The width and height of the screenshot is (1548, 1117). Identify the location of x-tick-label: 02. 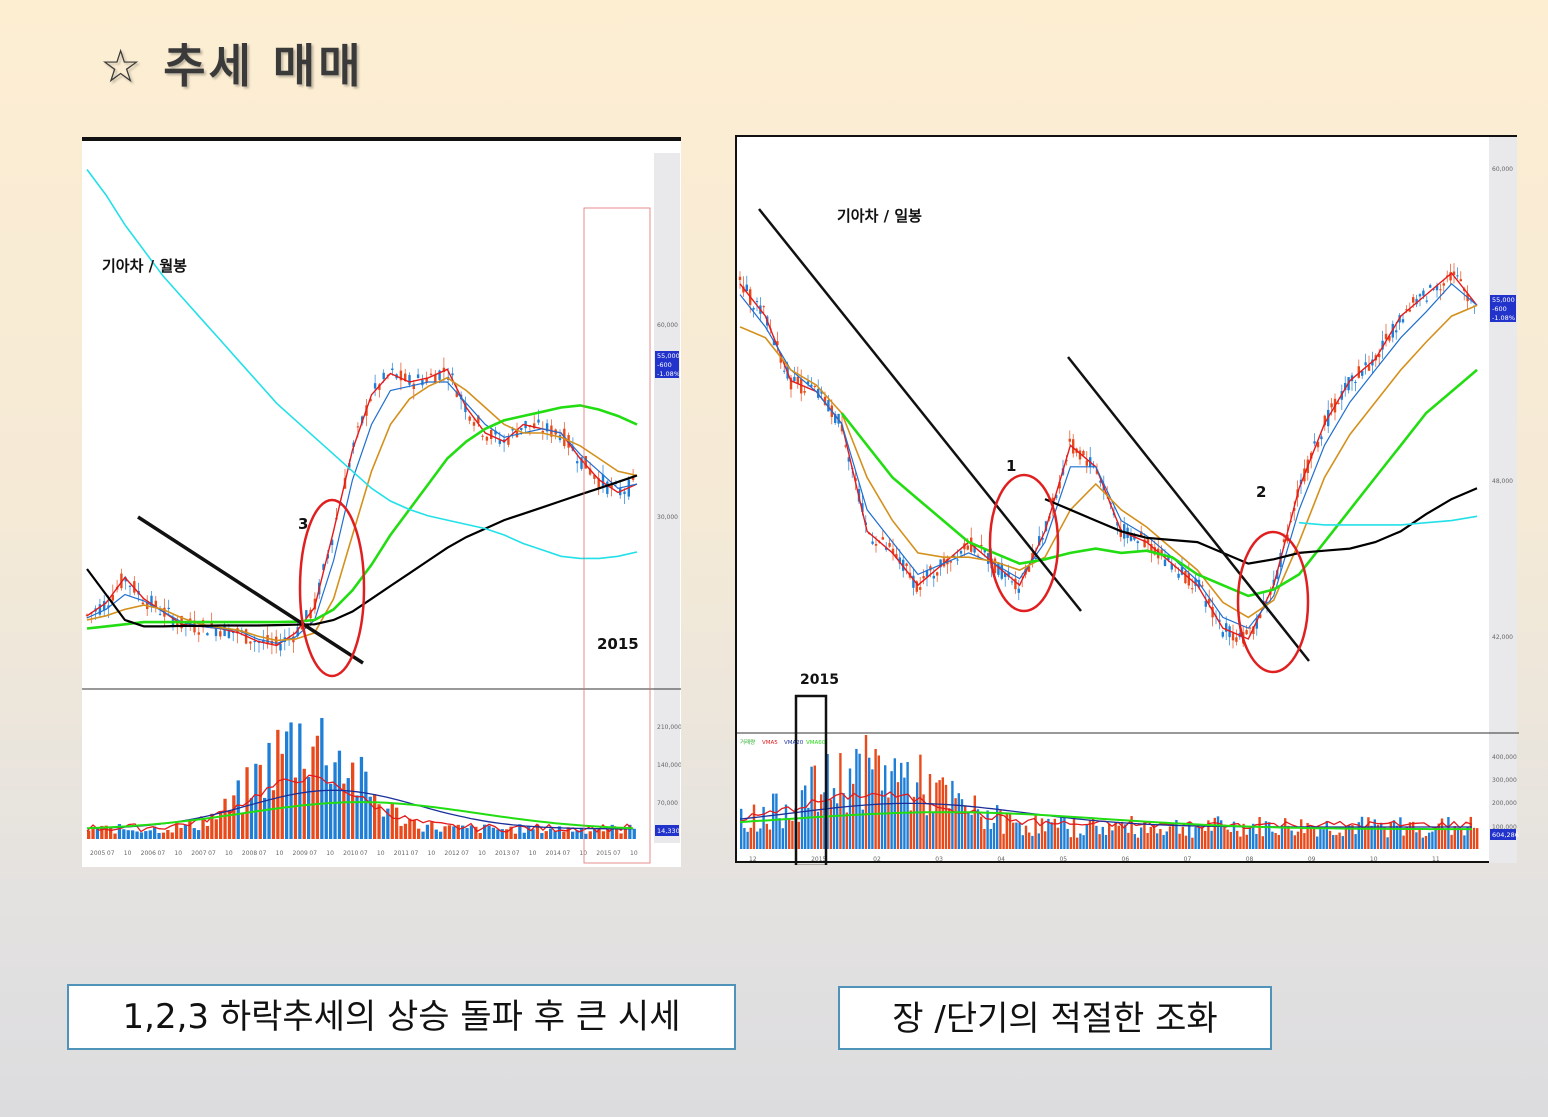
(877, 859).